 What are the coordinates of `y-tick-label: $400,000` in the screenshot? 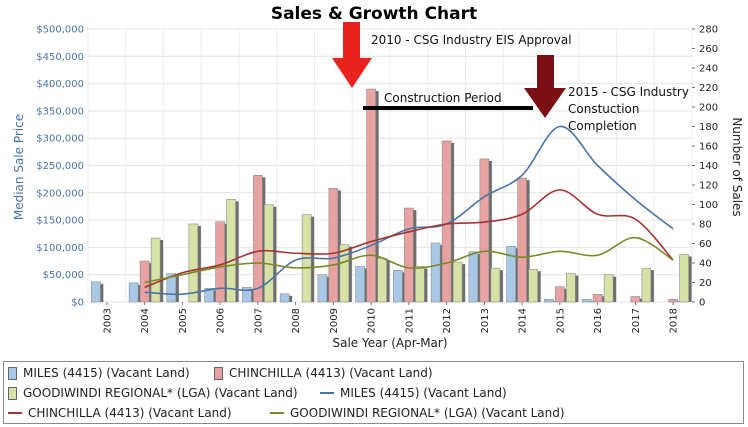 It's located at (60, 84).